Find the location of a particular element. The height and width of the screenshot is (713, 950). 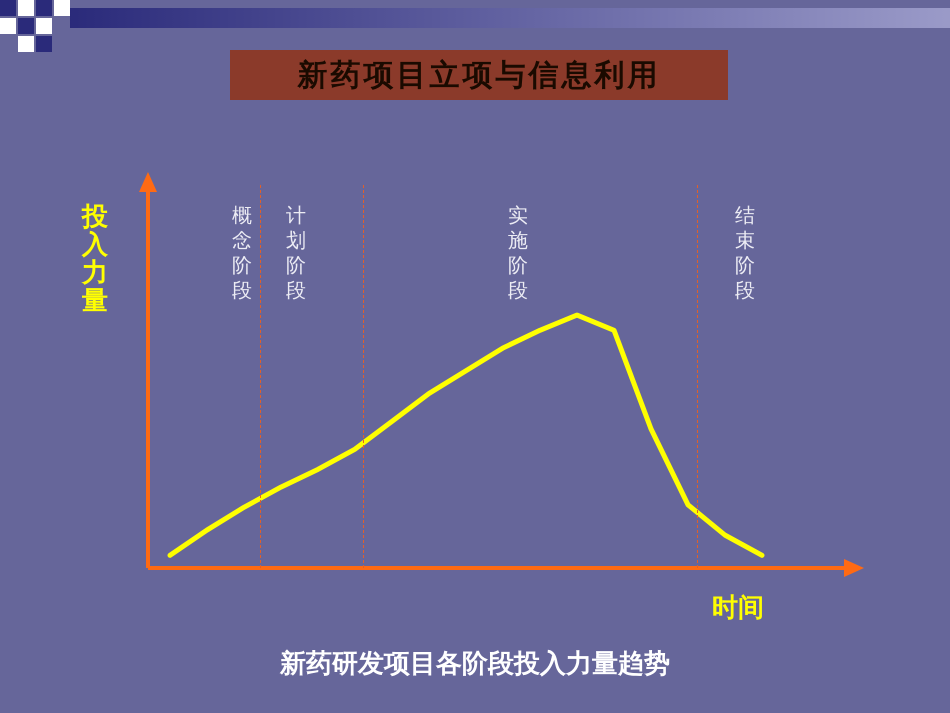

chart-title: 新药项目立项与信息利用 is located at coordinates (479, 75).